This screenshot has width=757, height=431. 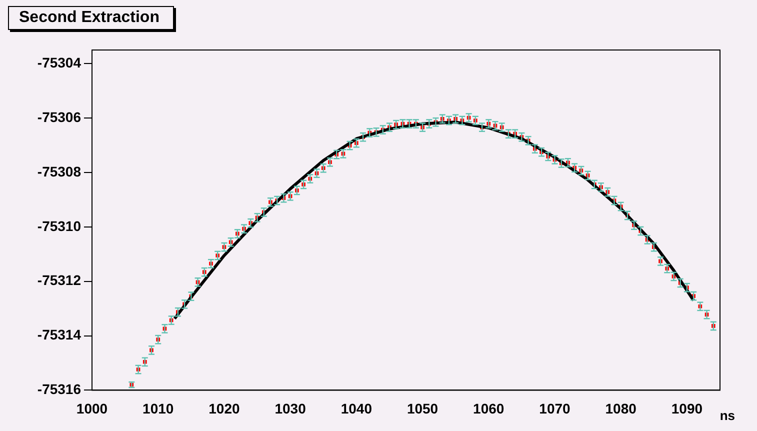 I want to click on y-tick-label: -75310, so click(x=59, y=226).